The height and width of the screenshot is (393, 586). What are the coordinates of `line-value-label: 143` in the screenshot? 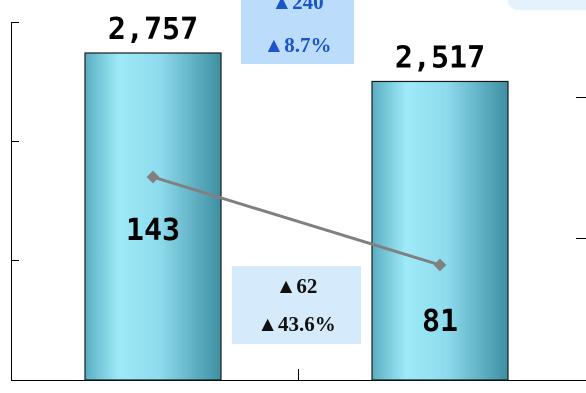 It's located at (153, 230).